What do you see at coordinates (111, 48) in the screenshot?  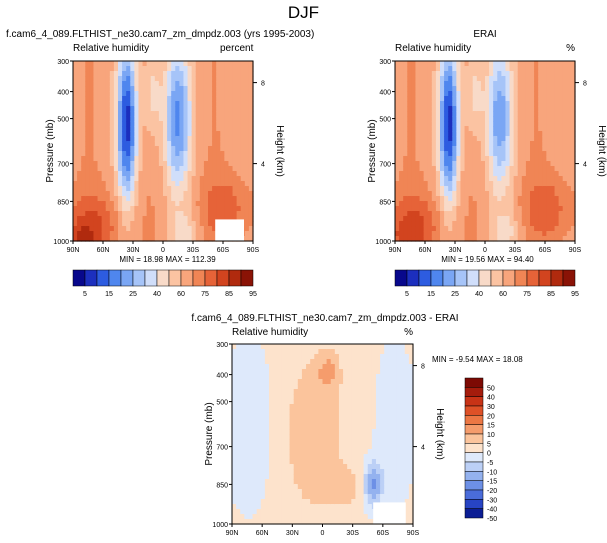 I see `panel1-left-label: Relative humidity` at bounding box center [111, 48].